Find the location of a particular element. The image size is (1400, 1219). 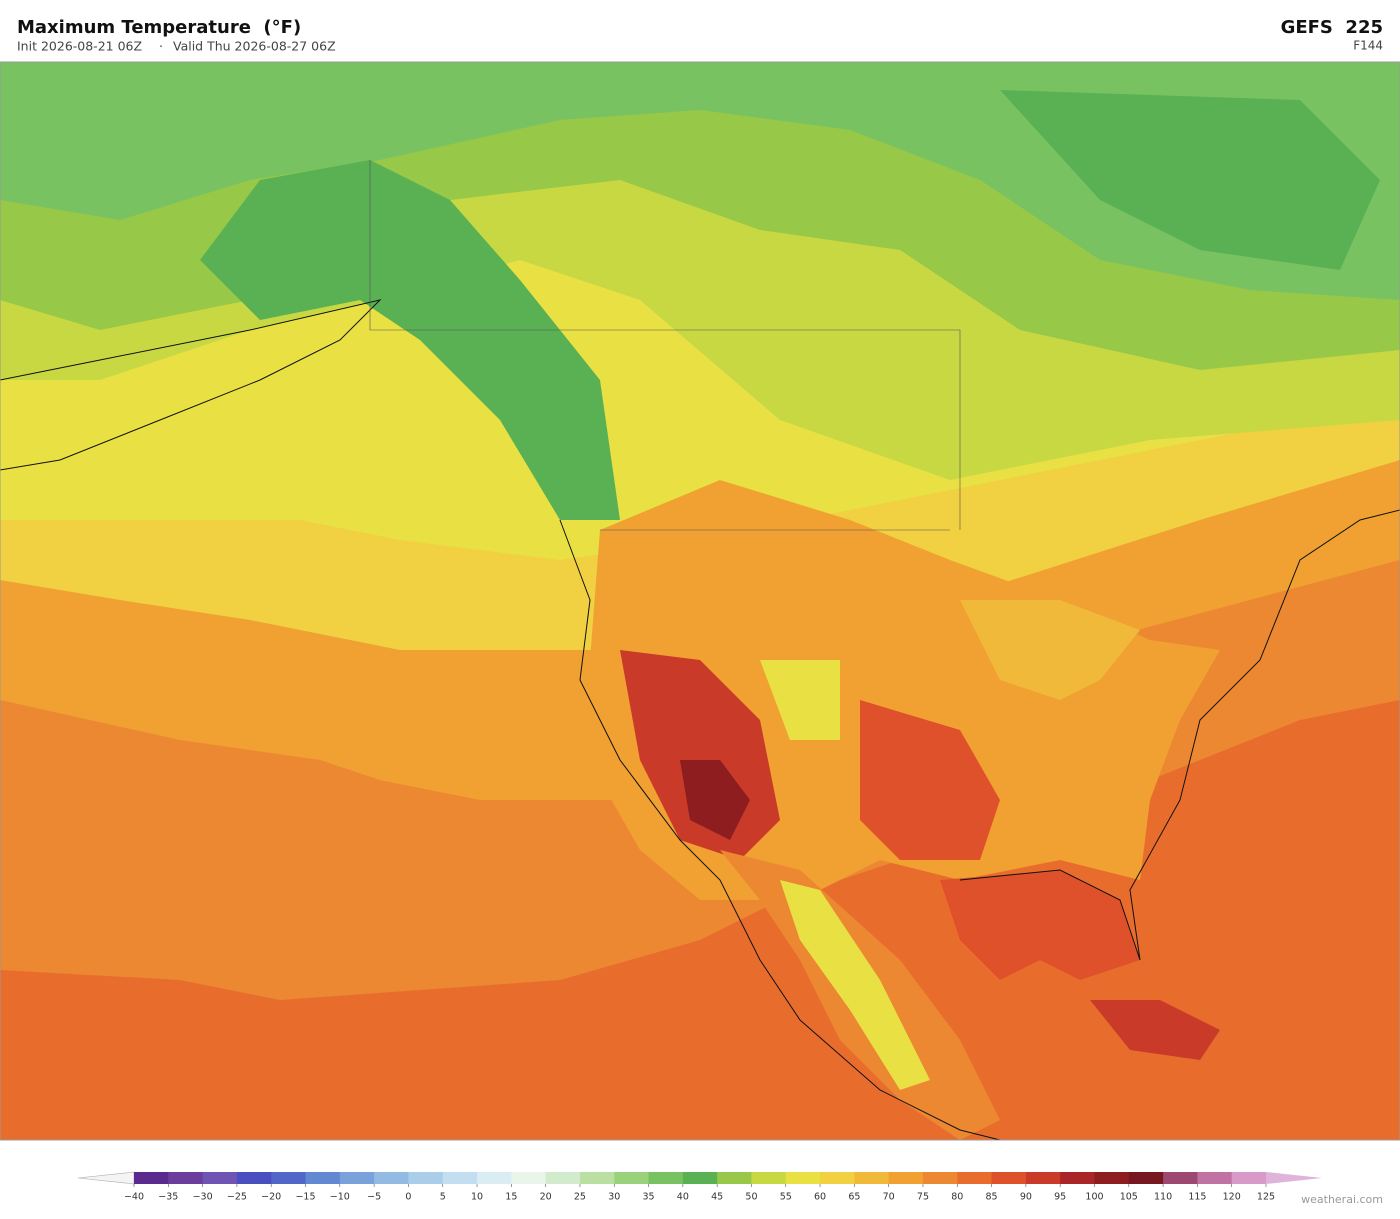

watermark: weatherai.com is located at coordinates (1342, 1199).